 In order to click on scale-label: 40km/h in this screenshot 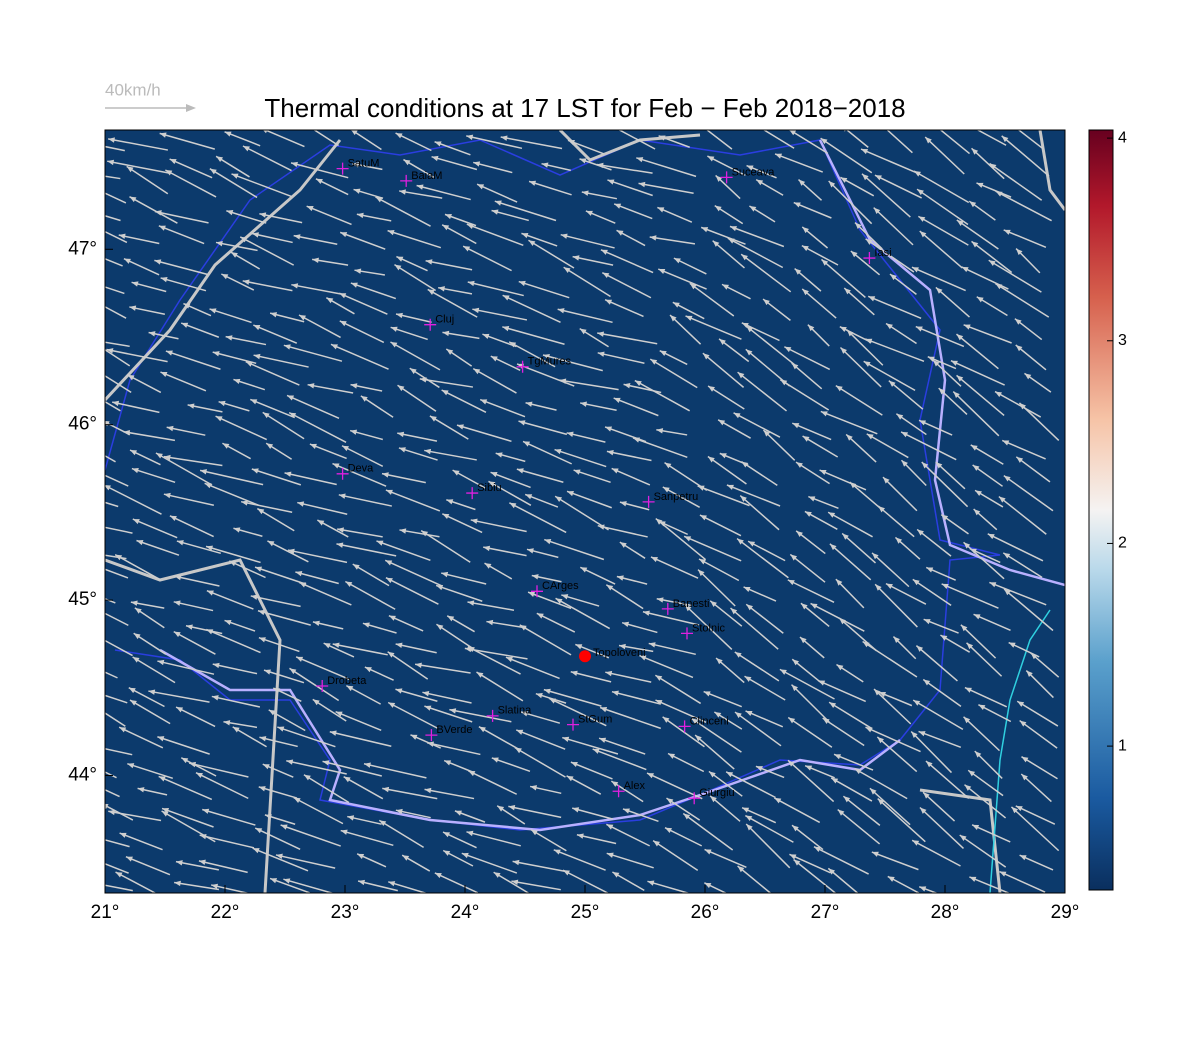, I will do `click(133, 89)`.